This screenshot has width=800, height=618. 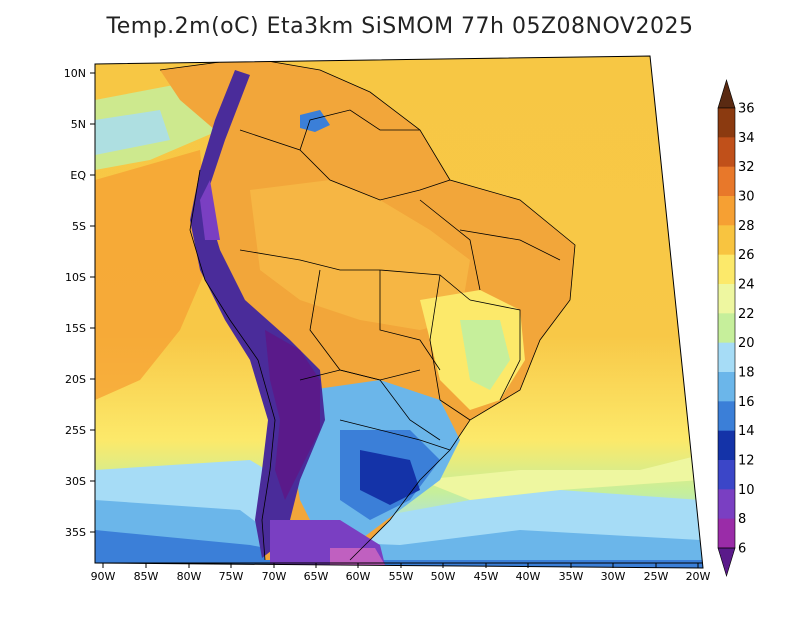 I want to click on lat-label: 25S, so click(x=75, y=430).